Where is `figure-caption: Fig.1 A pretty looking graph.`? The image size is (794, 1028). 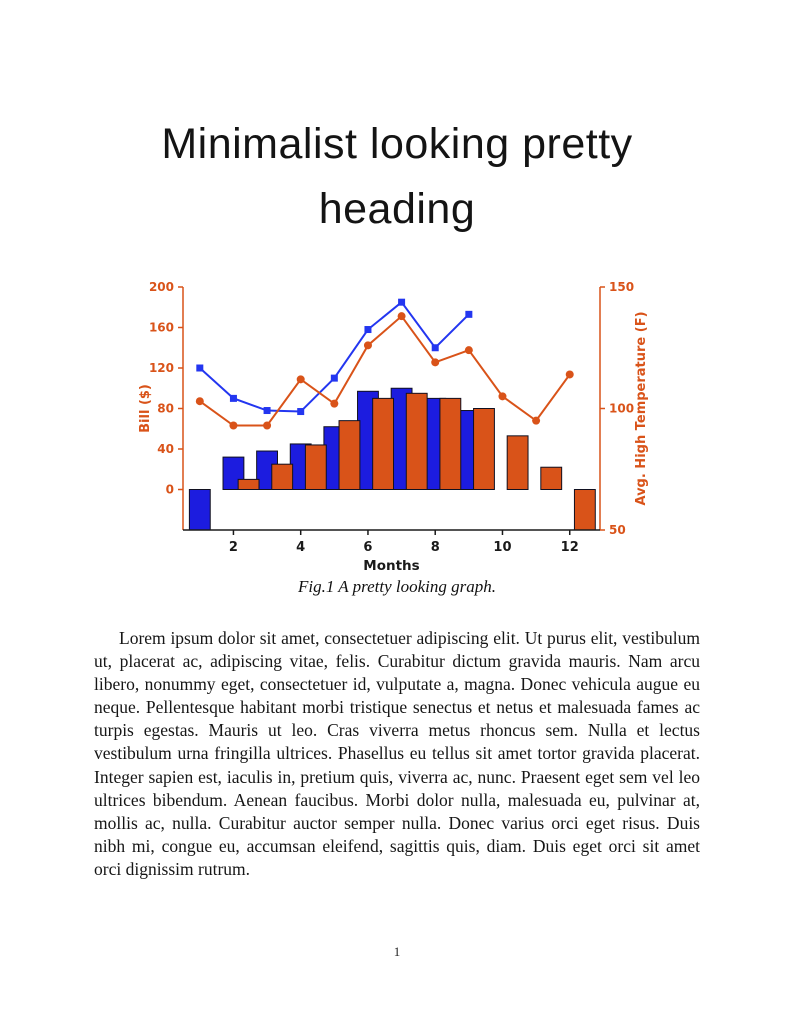
figure-caption: Fig.1 A pretty looking graph. is located at coordinates (396, 586).